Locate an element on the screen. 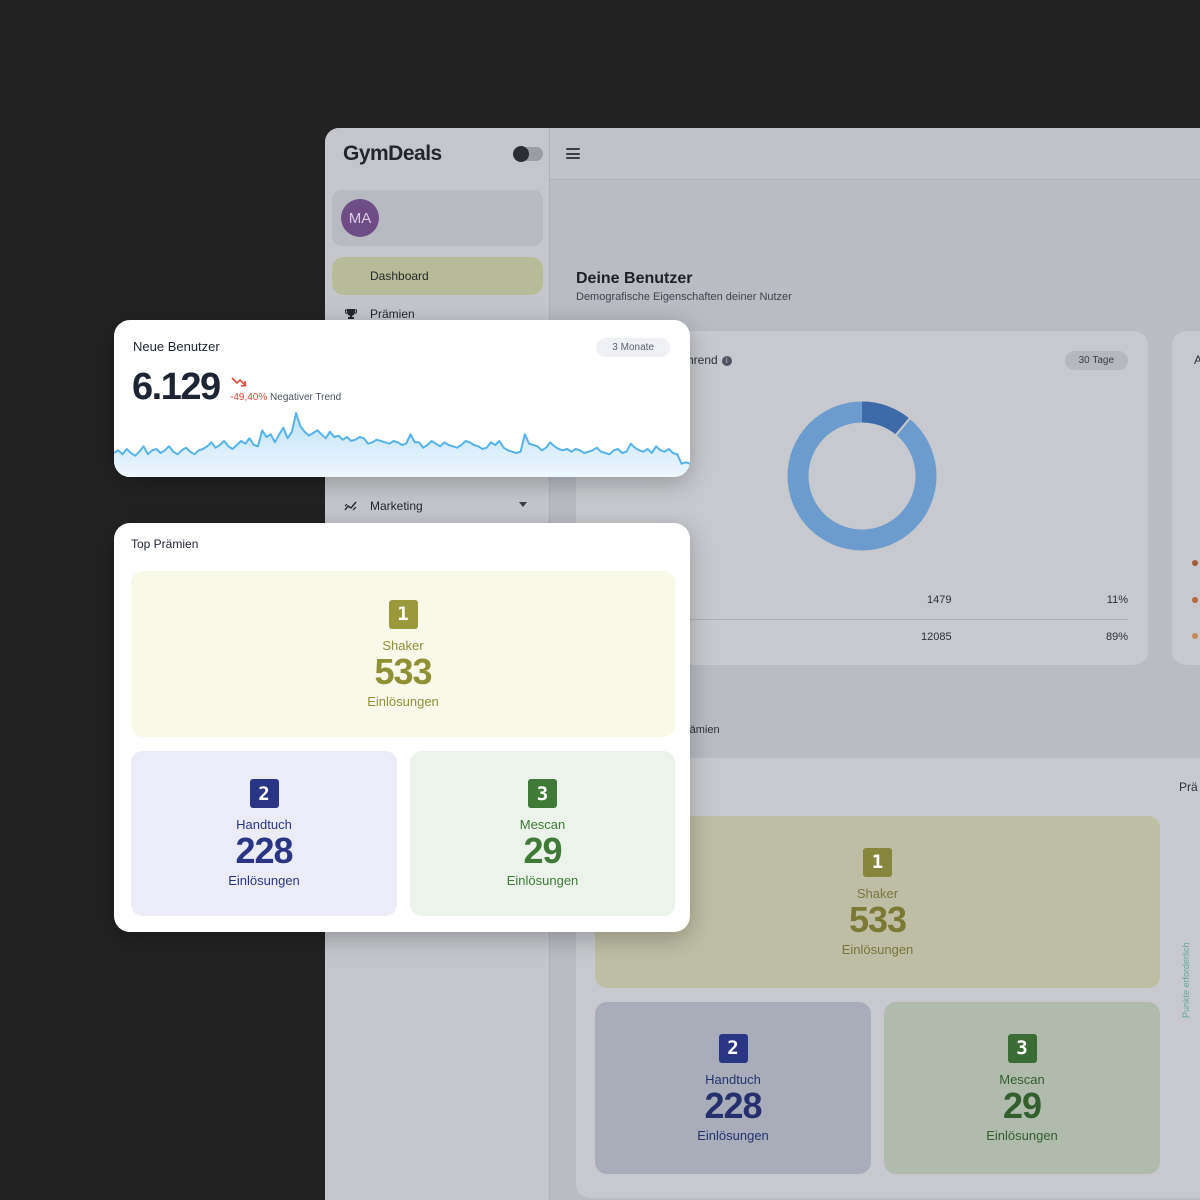  range-selector: 3 Monate is located at coordinates (633, 347).